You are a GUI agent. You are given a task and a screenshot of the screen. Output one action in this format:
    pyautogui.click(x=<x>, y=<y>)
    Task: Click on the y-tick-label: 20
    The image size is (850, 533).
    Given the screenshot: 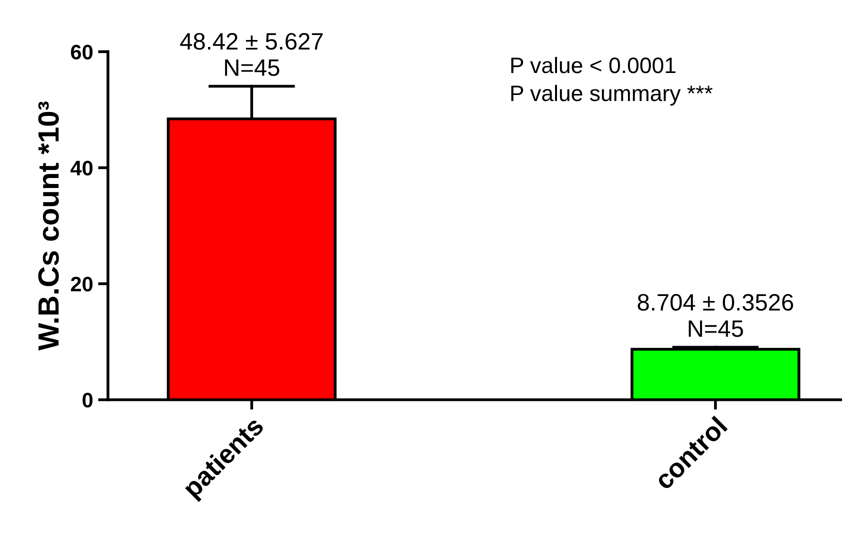 What is the action you would take?
    pyautogui.click(x=81, y=284)
    